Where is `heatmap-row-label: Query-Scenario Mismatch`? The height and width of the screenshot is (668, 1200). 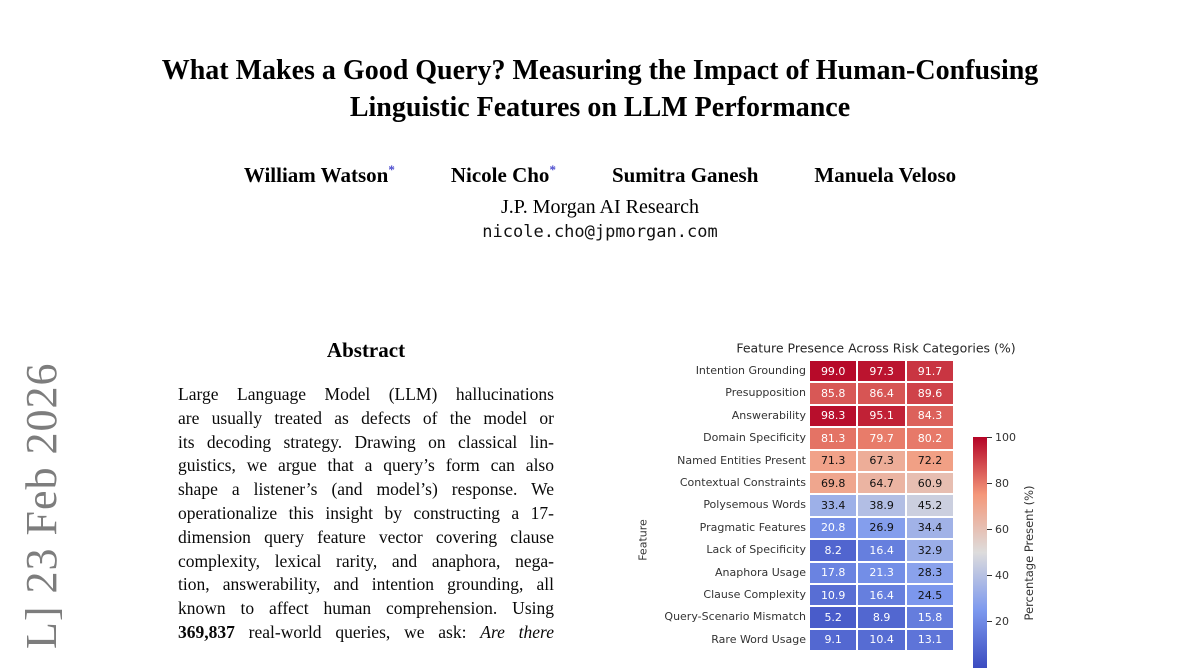
heatmap-row-label: Query-Scenario Mismatch is located at coordinates (735, 617).